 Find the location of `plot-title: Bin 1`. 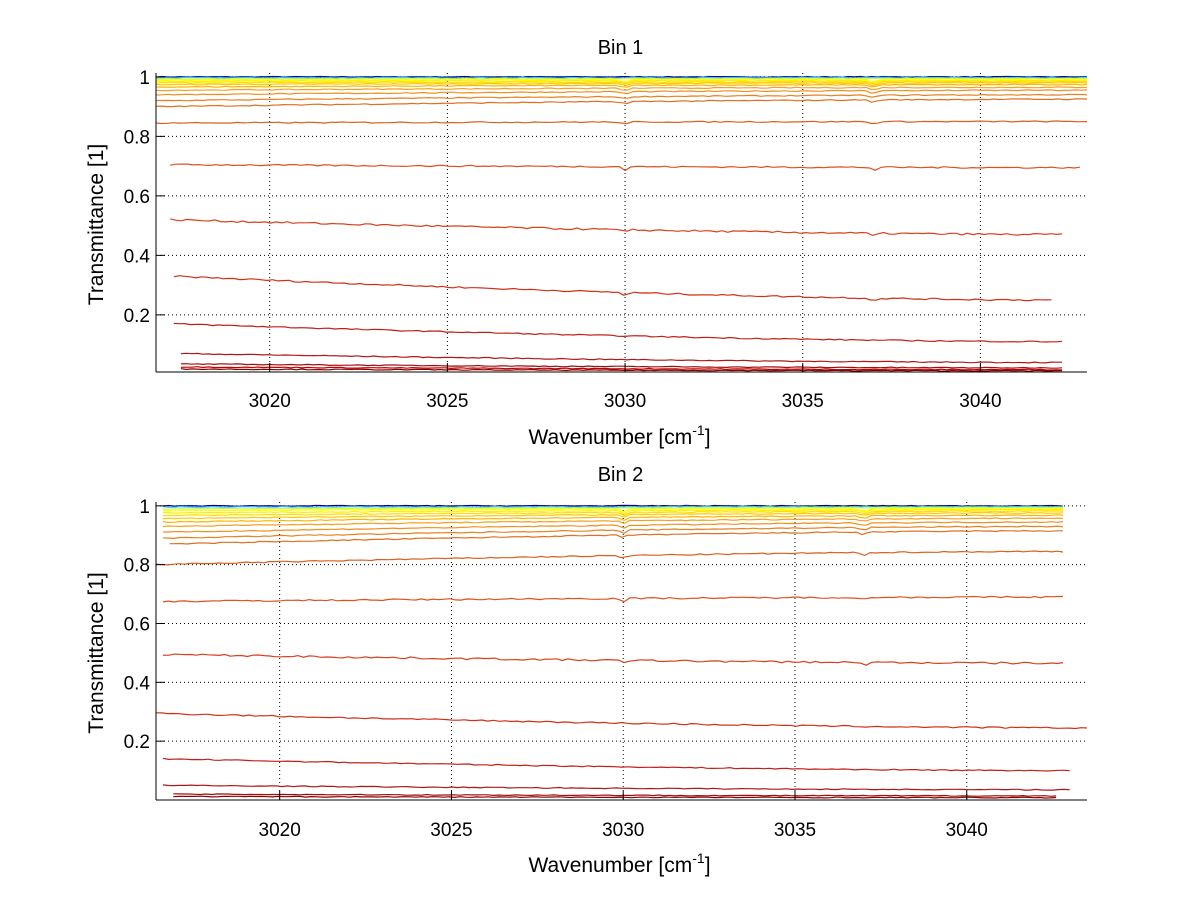

plot-title: Bin 1 is located at coordinates (621, 48).